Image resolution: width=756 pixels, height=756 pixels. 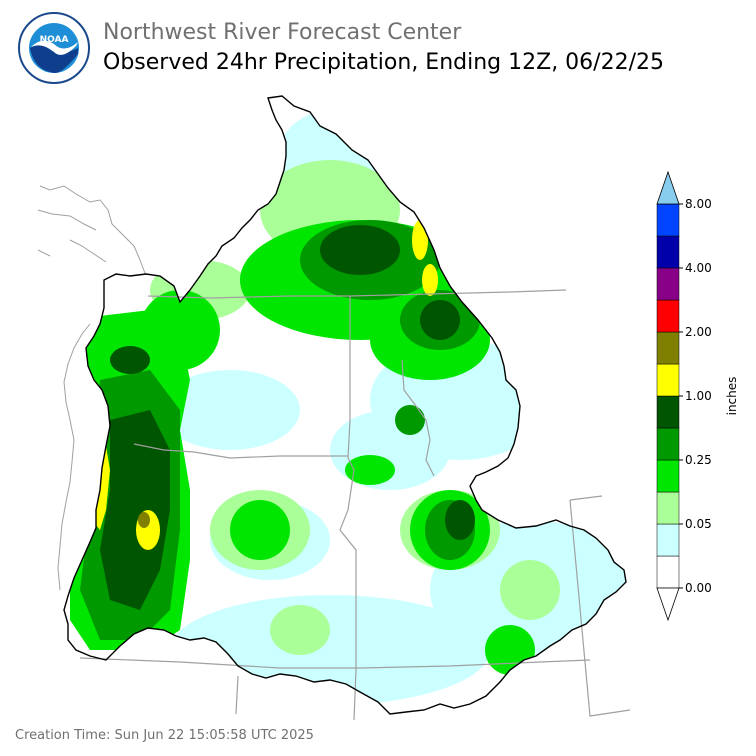 I want to click on colorbar-tick-label: 2.00, so click(x=698, y=332).